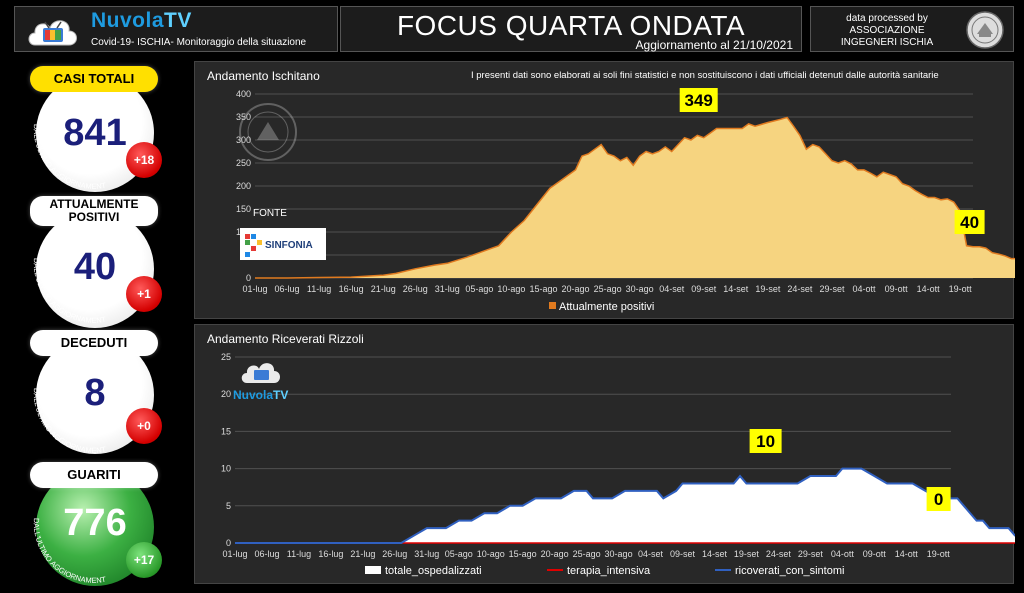  Describe the element at coordinates (226, 357) in the screenshot. I see `y-tick-label: 25` at that location.